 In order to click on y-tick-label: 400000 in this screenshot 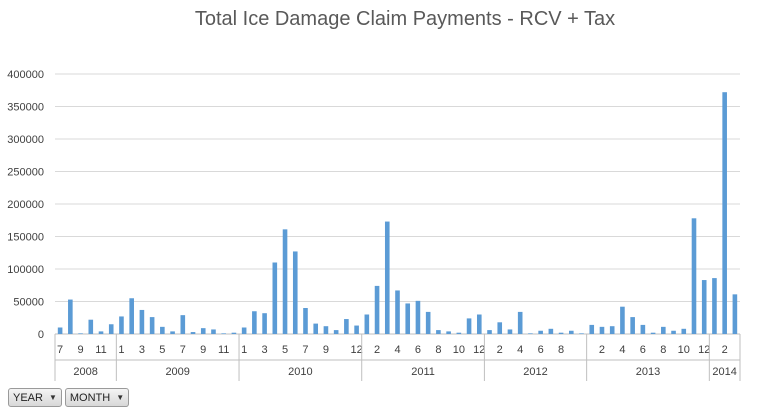, I will do `click(25, 75)`.